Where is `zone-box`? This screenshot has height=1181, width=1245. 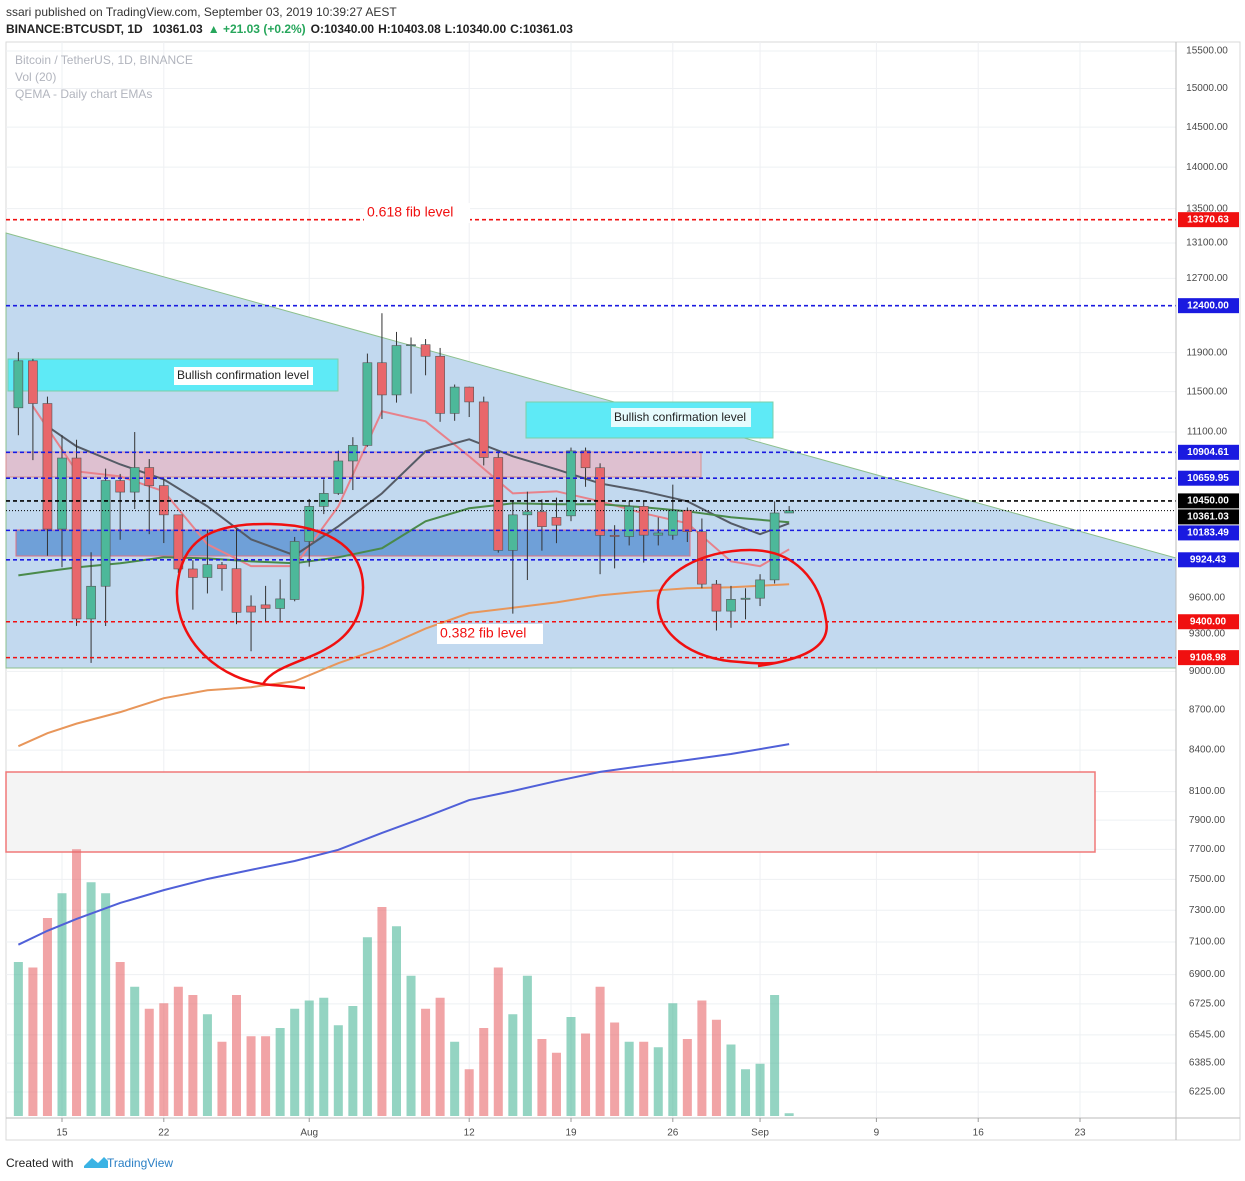
zone-box is located at coordinates (550, 812).